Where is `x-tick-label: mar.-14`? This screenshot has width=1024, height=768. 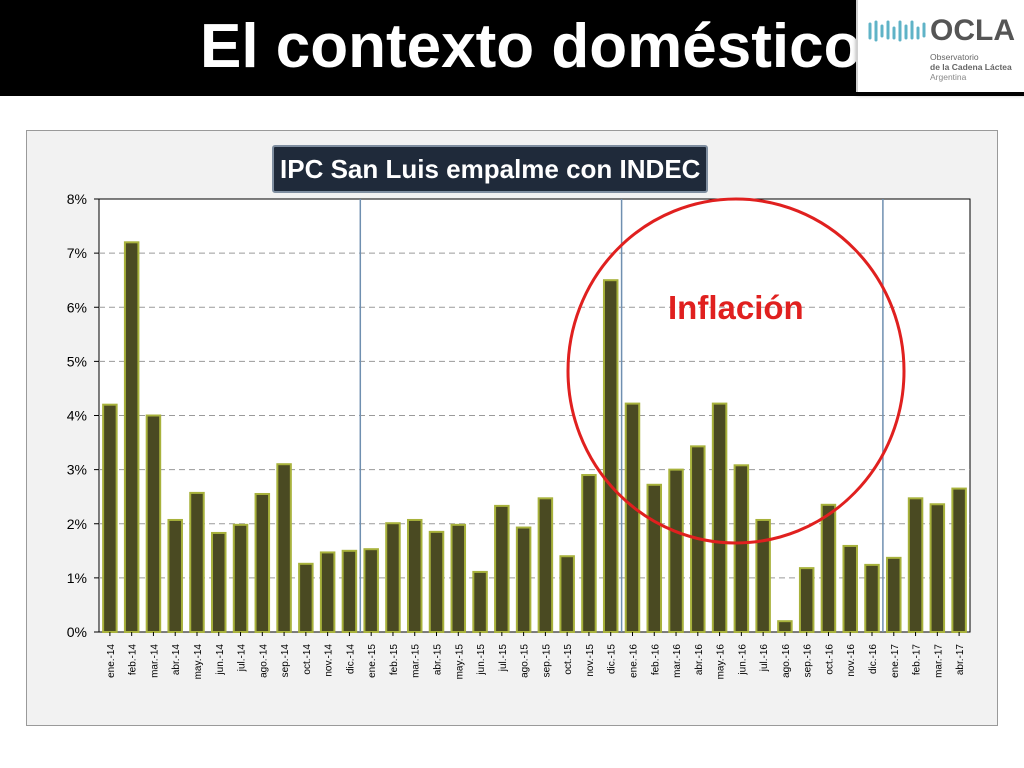
x-tick-label: mar.-14 is located at coordinates (154, 661).